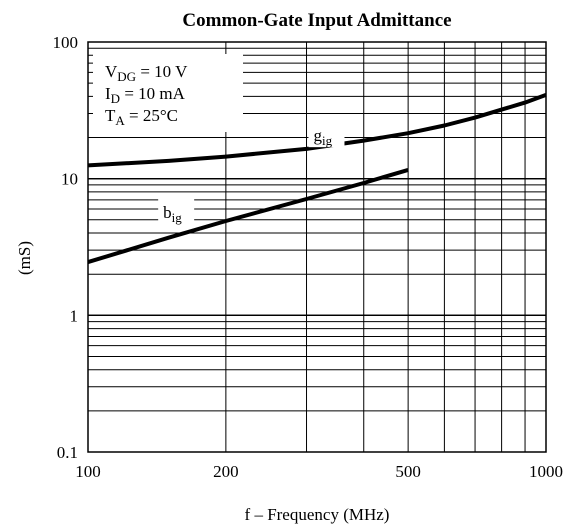 The image size is (576, 529). What do you see at coordinates (226, 471) in the screenshot?
I see `x-tick-label: 200` at bounding box center [226, 471].